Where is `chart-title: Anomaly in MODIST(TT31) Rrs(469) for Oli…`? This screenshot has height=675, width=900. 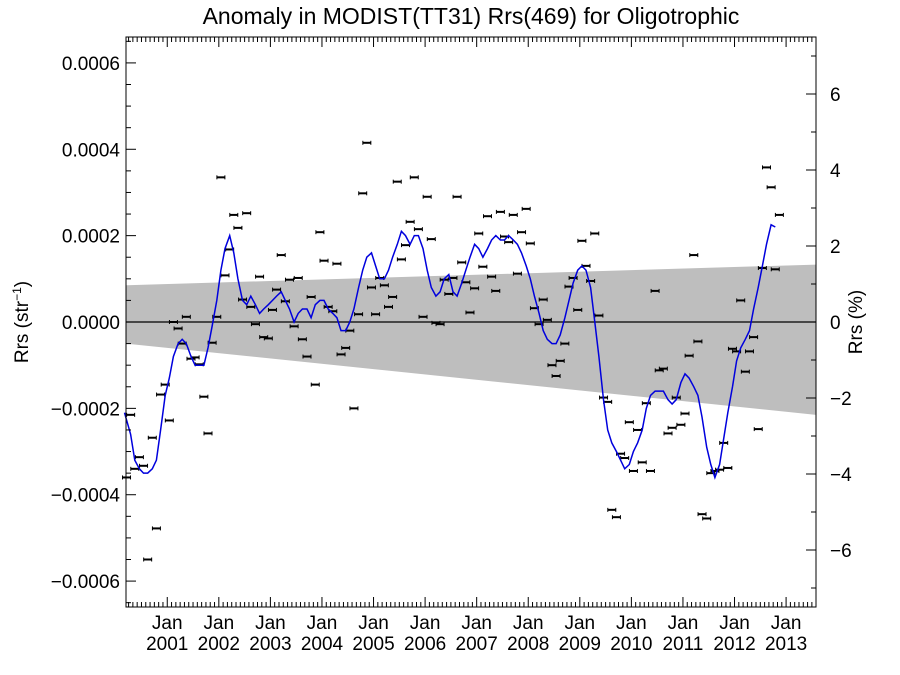
chart-title: Anomaly in MODIST(TT31) Rrs(469) for Oli… is located at coordinates (471, 16).